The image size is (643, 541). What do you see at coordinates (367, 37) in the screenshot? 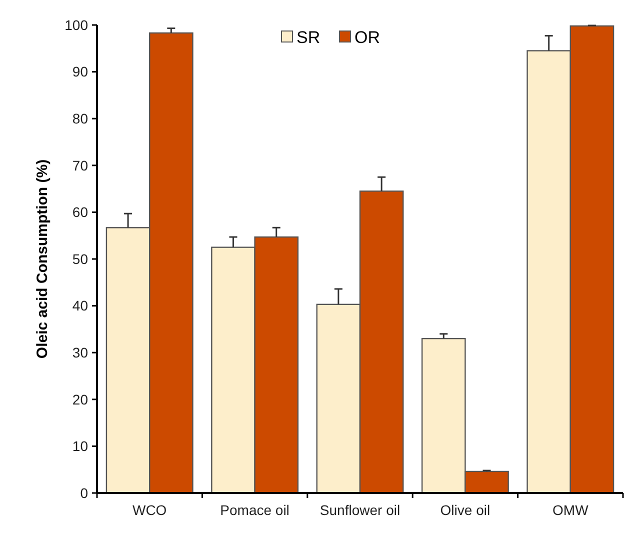
I see `legend-label: OR` at bounding box center [367, 37].